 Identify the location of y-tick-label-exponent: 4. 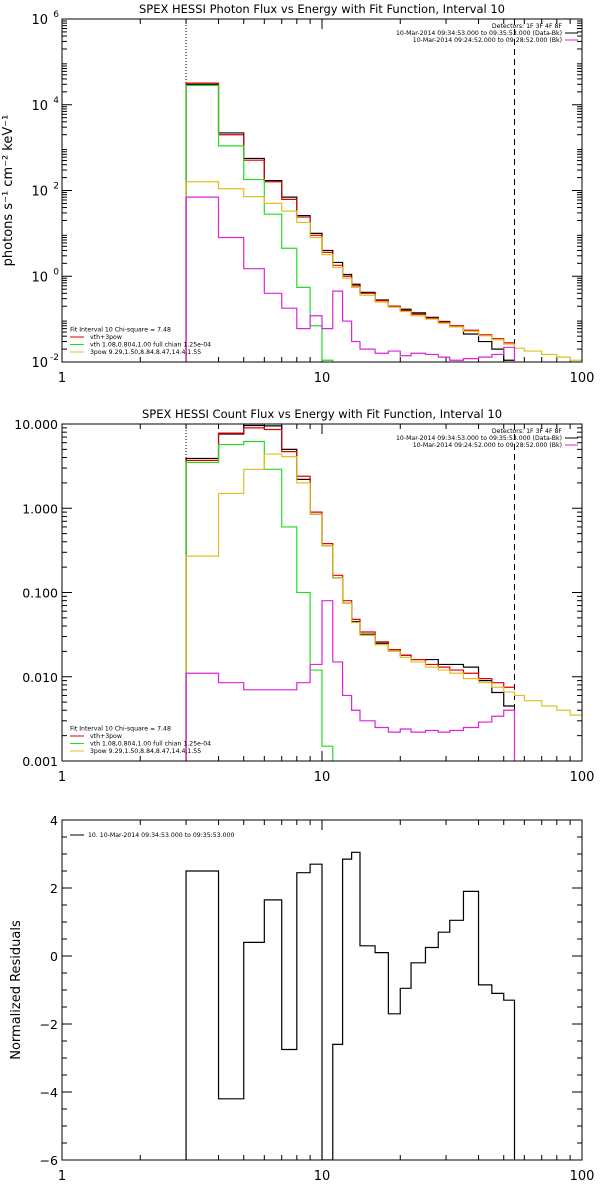
(56, 101).